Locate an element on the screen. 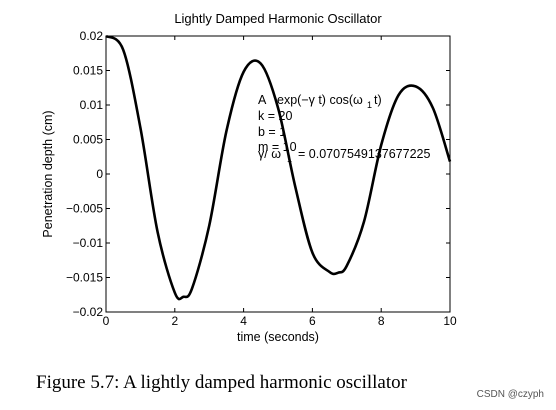 Image resolution: width=556 pixels, height=410 pixels. x-tick-label: 6 is located at coordinates (312, 321).